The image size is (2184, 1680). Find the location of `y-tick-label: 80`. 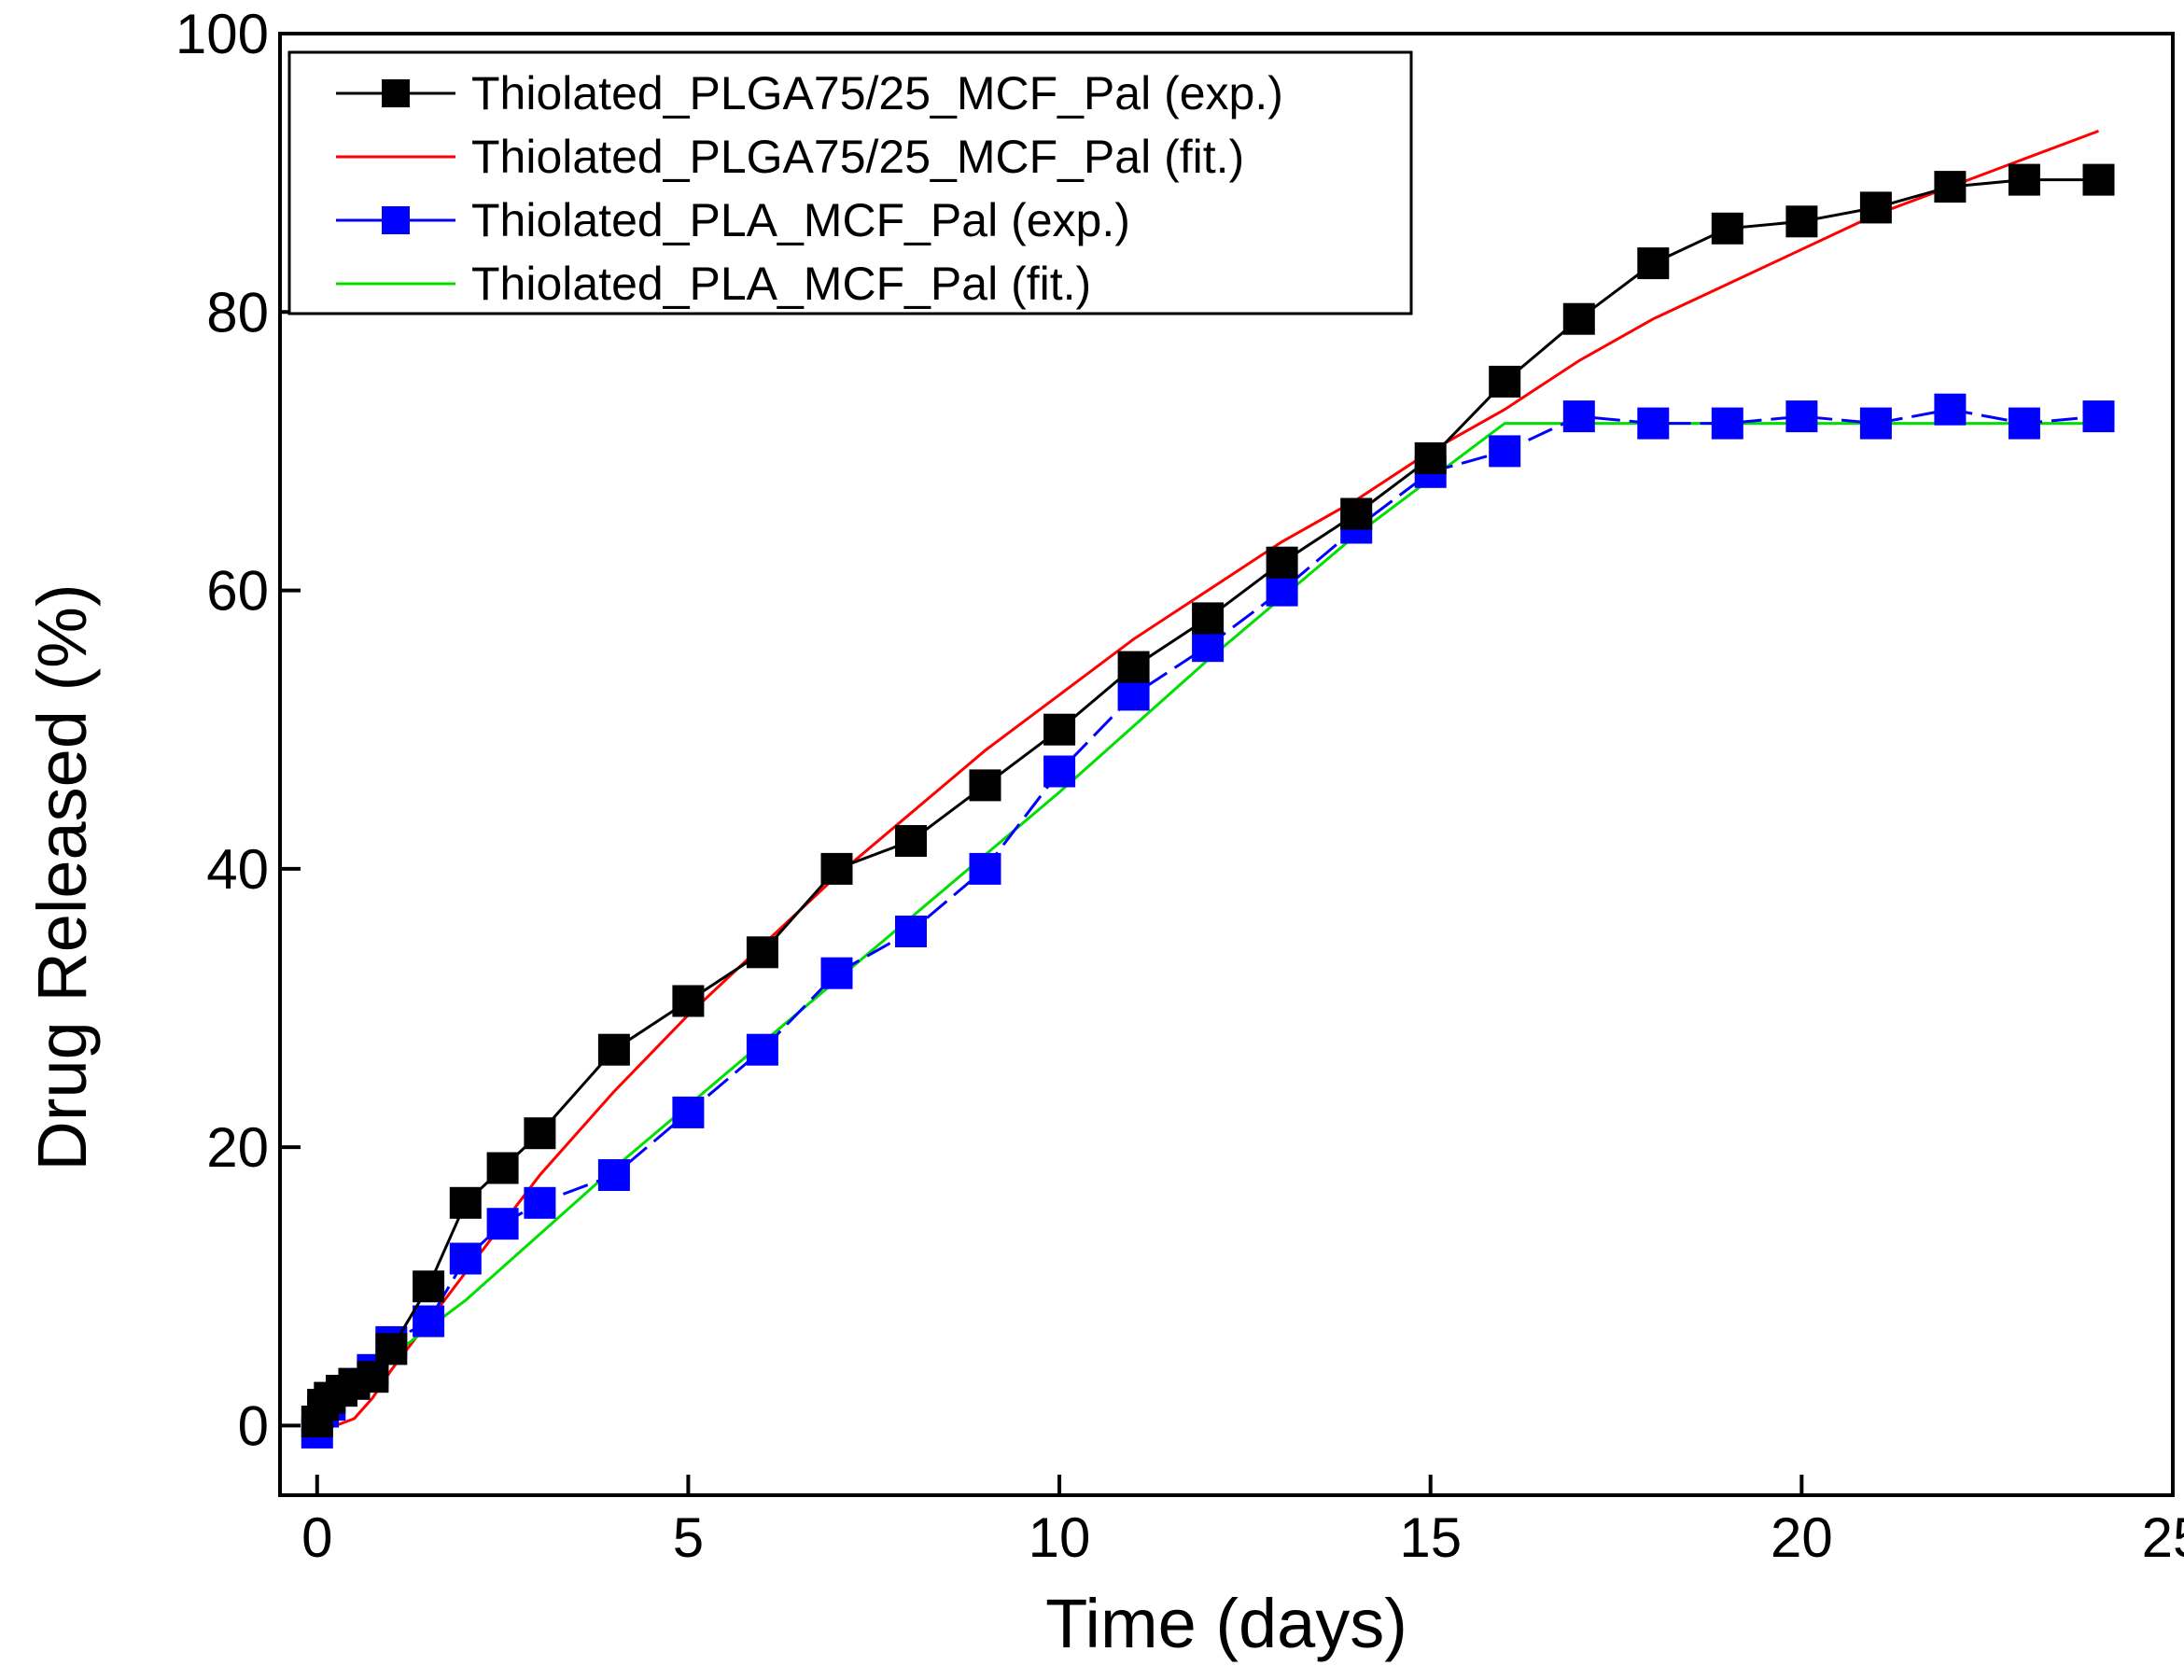

y-tick-label: 80 is located at coordinates (237, 312).